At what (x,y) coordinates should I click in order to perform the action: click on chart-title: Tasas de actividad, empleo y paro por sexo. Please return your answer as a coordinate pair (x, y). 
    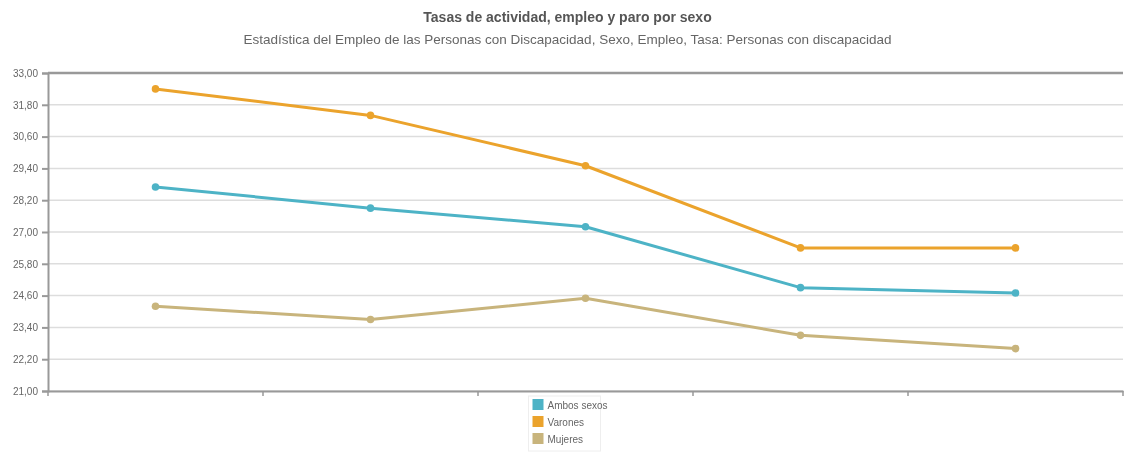
    Looking at the image, I should click on (567, 17).